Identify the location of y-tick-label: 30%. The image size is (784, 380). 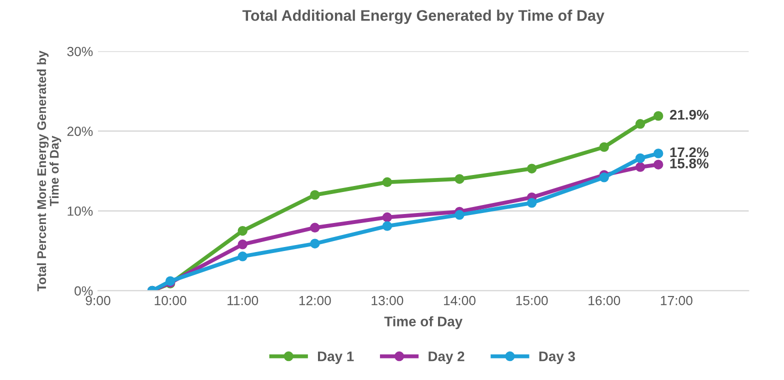
(80, 51).